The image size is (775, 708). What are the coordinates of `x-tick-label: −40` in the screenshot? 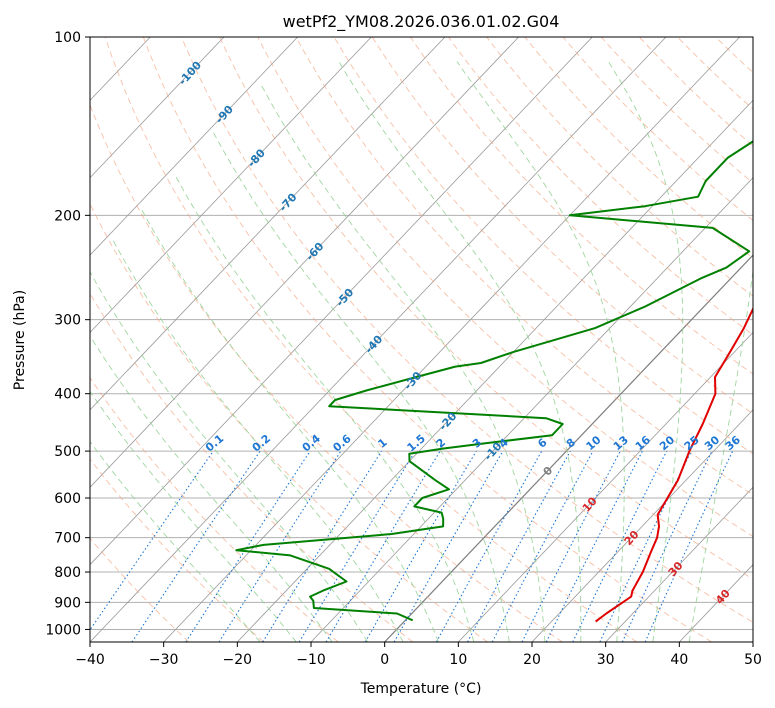 It's located at (90, 660).